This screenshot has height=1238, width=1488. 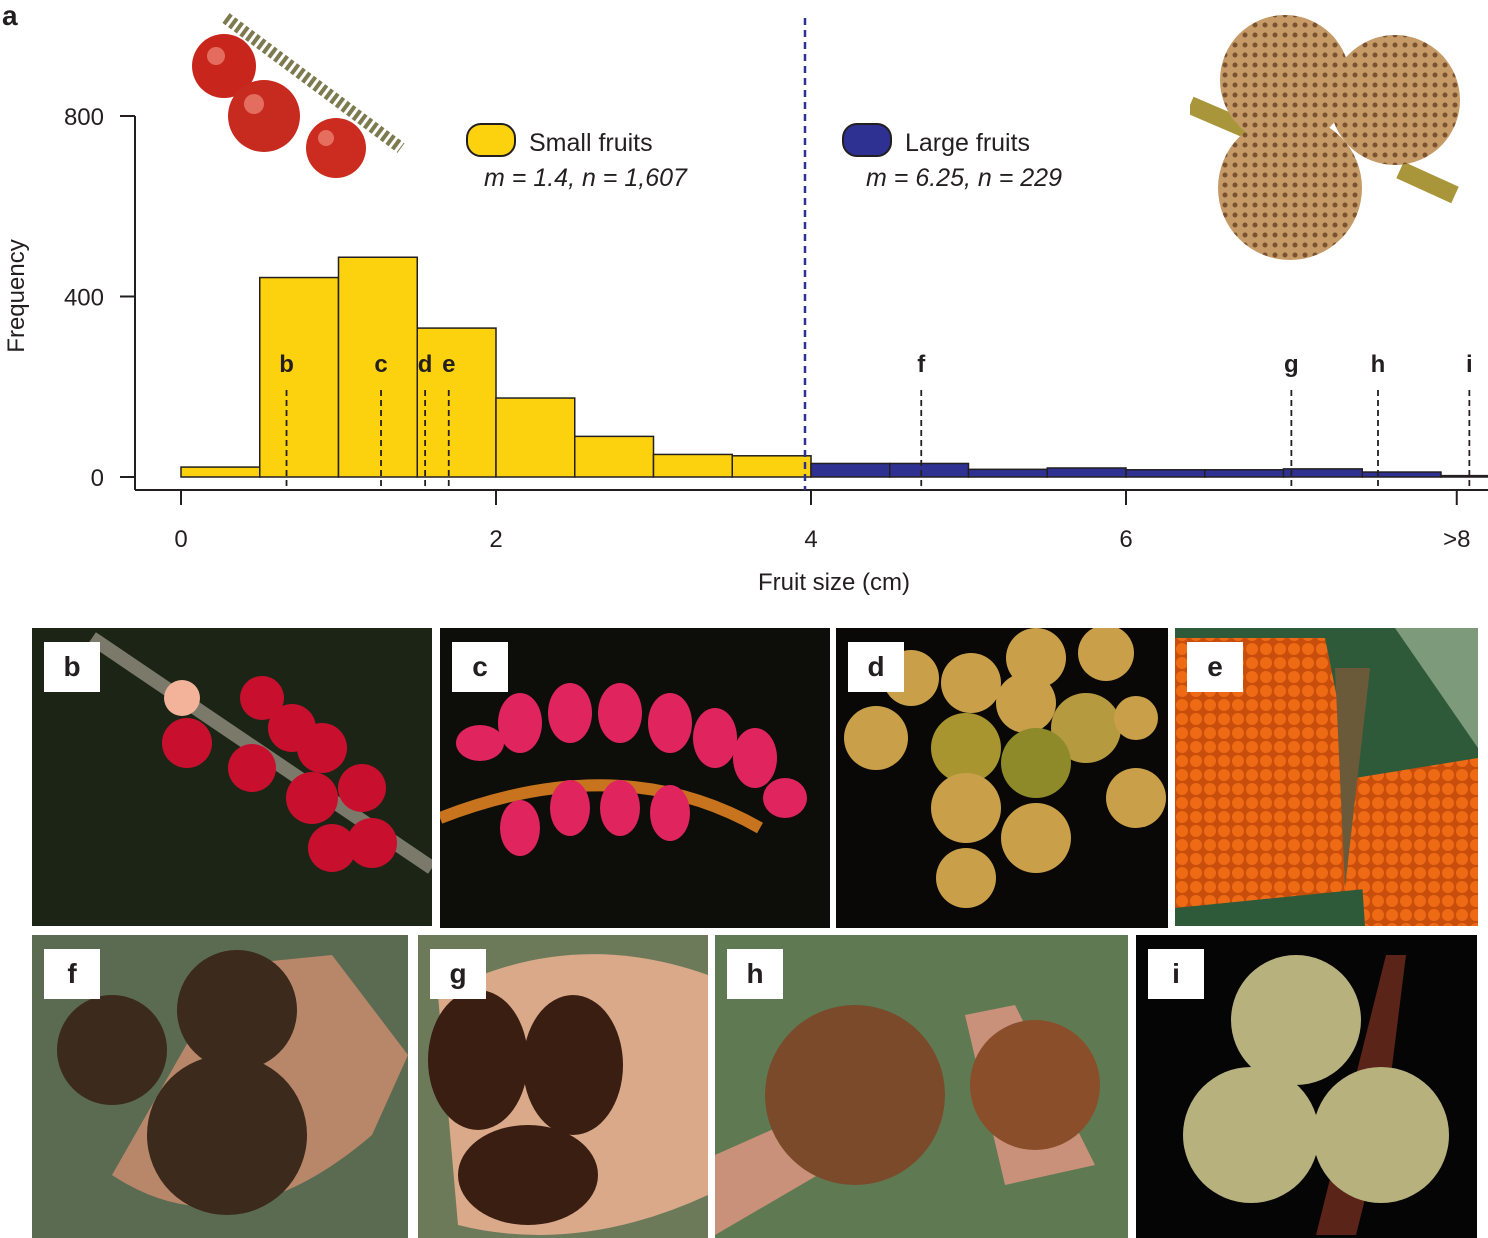 What do you see at coordinates (491, 140) in the screenshot?
I see `legend-small-swatch` at bounding box center [491, 140].